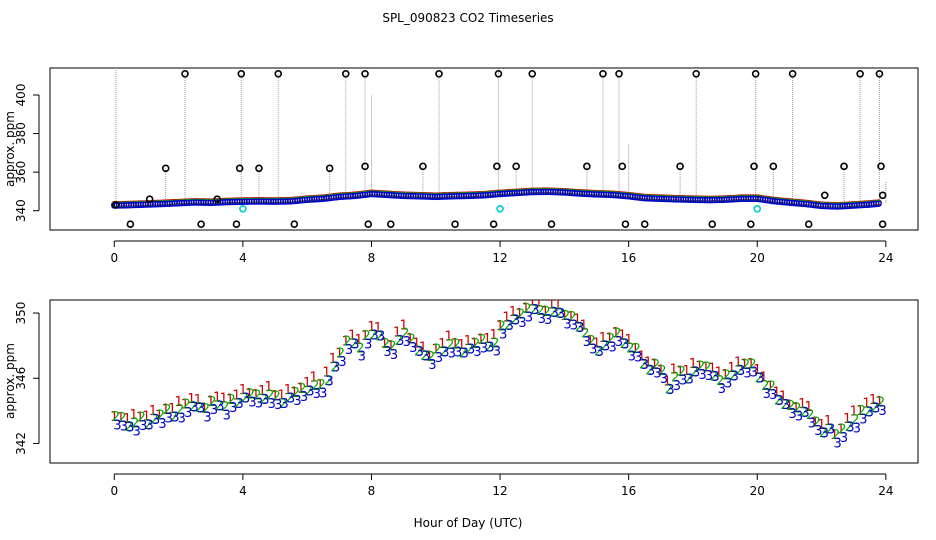 The width and height of the screenshot is (936, 540). What do you see at coordinates (10, 149) in the screenshot?
I see `top-y-axis-label: approx. ppm` at bounding box center [10, 149].